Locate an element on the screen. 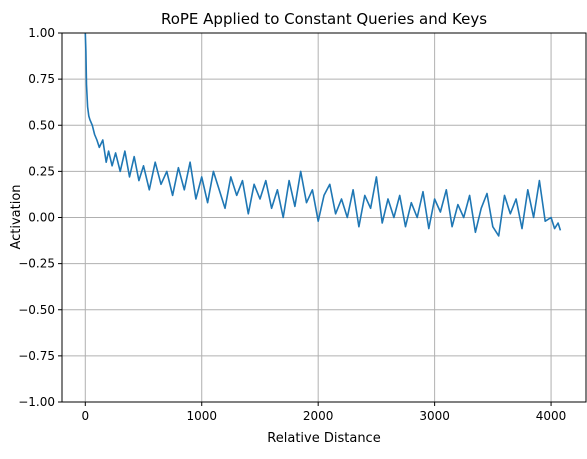  x-tick-label-2: 2000 is located at coordinates (318, 416).